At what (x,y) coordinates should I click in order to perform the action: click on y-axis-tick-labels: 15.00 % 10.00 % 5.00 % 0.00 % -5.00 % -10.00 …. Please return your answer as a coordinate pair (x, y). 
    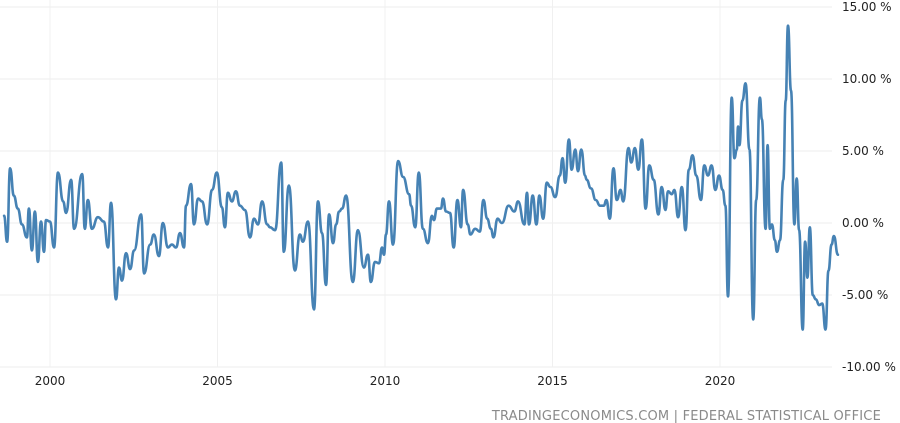
    Looking at the image, I should click on (869, 187).